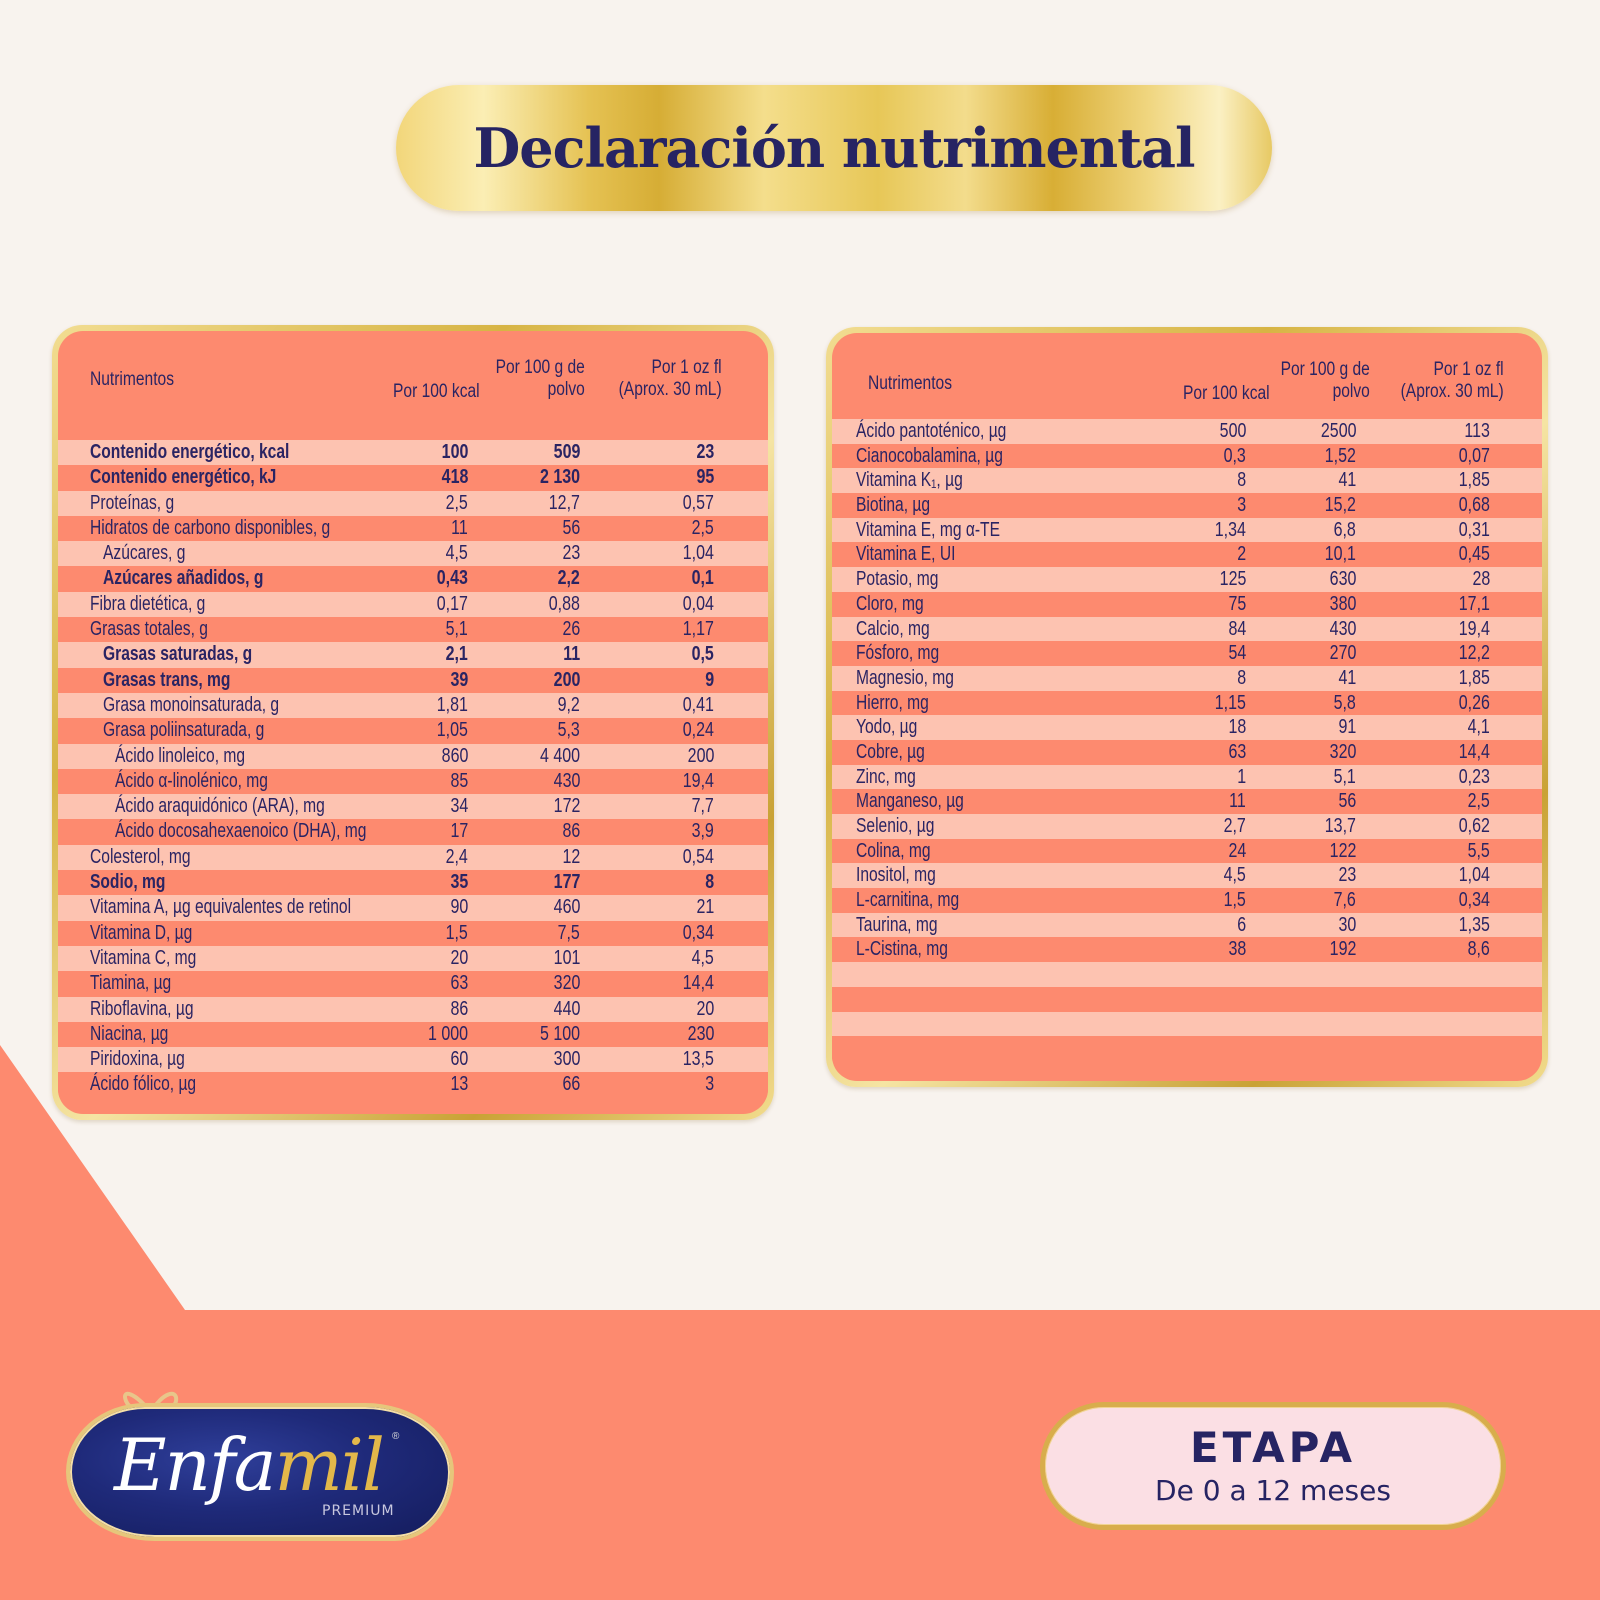  I want to click on value-per-1-oz: 3, so click(709, 1084).